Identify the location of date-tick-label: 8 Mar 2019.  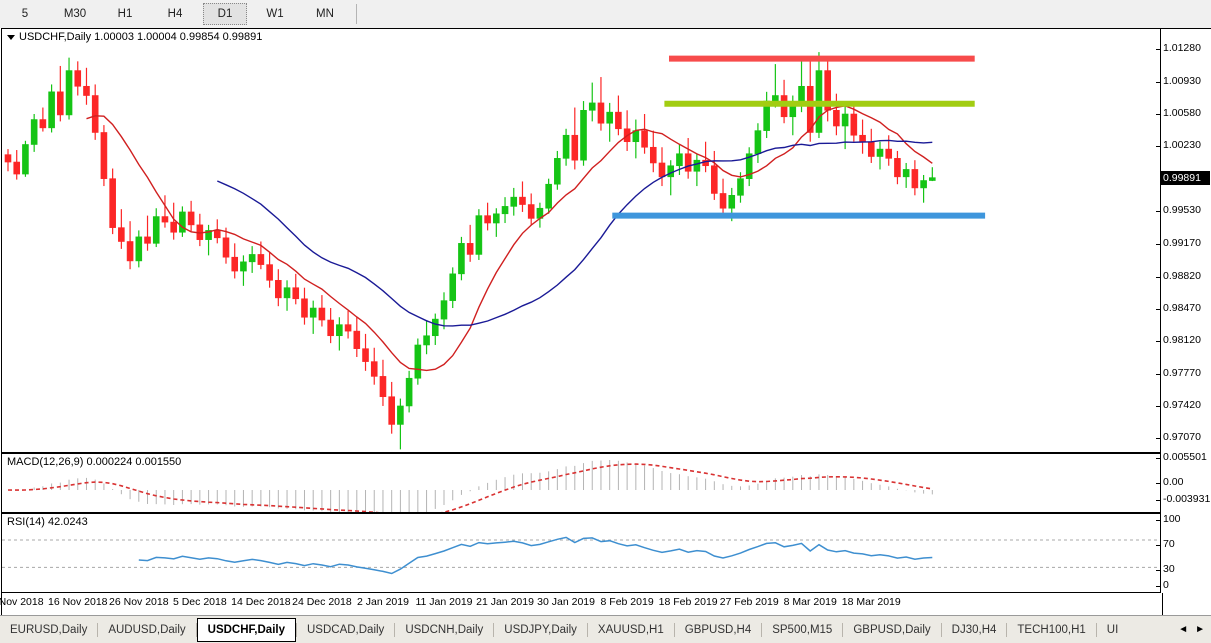
(810, 602).